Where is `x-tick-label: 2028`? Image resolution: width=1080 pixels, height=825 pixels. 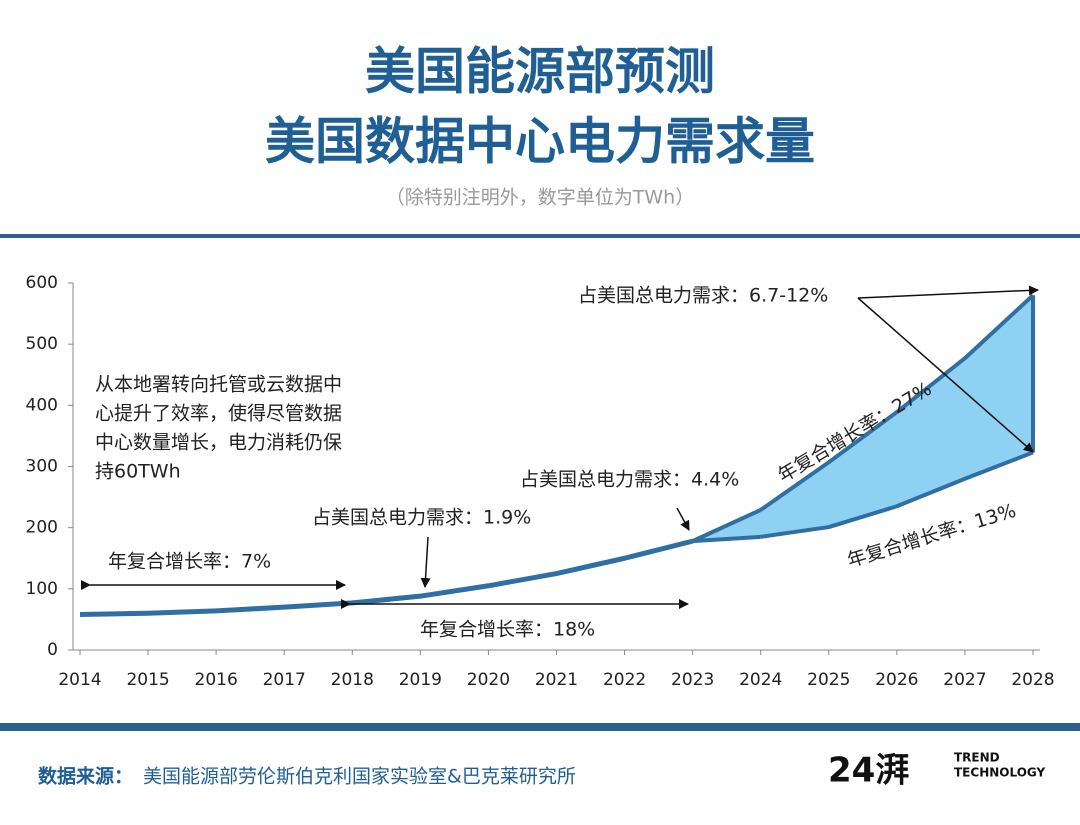
x-tick-label: 2028 is located at coordinates (1032, 680).